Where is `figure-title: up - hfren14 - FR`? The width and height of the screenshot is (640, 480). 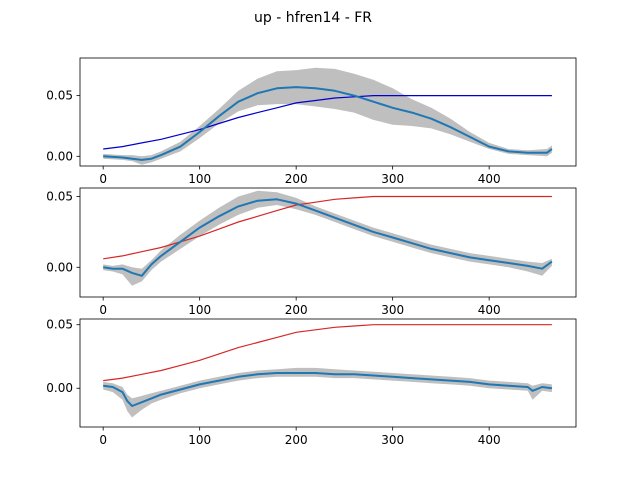
figure-title: up - hfren14 - FR is located at coordinates (313, 18).